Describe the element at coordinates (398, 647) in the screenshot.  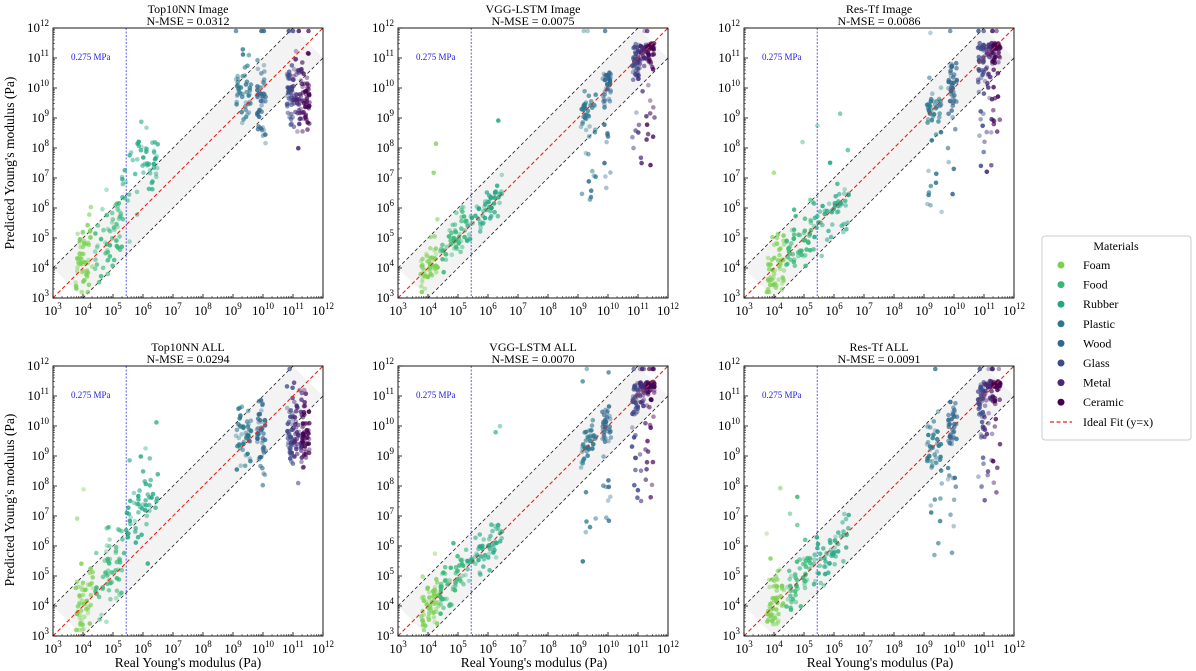
I see `x-tick-label: 10³` at that location.